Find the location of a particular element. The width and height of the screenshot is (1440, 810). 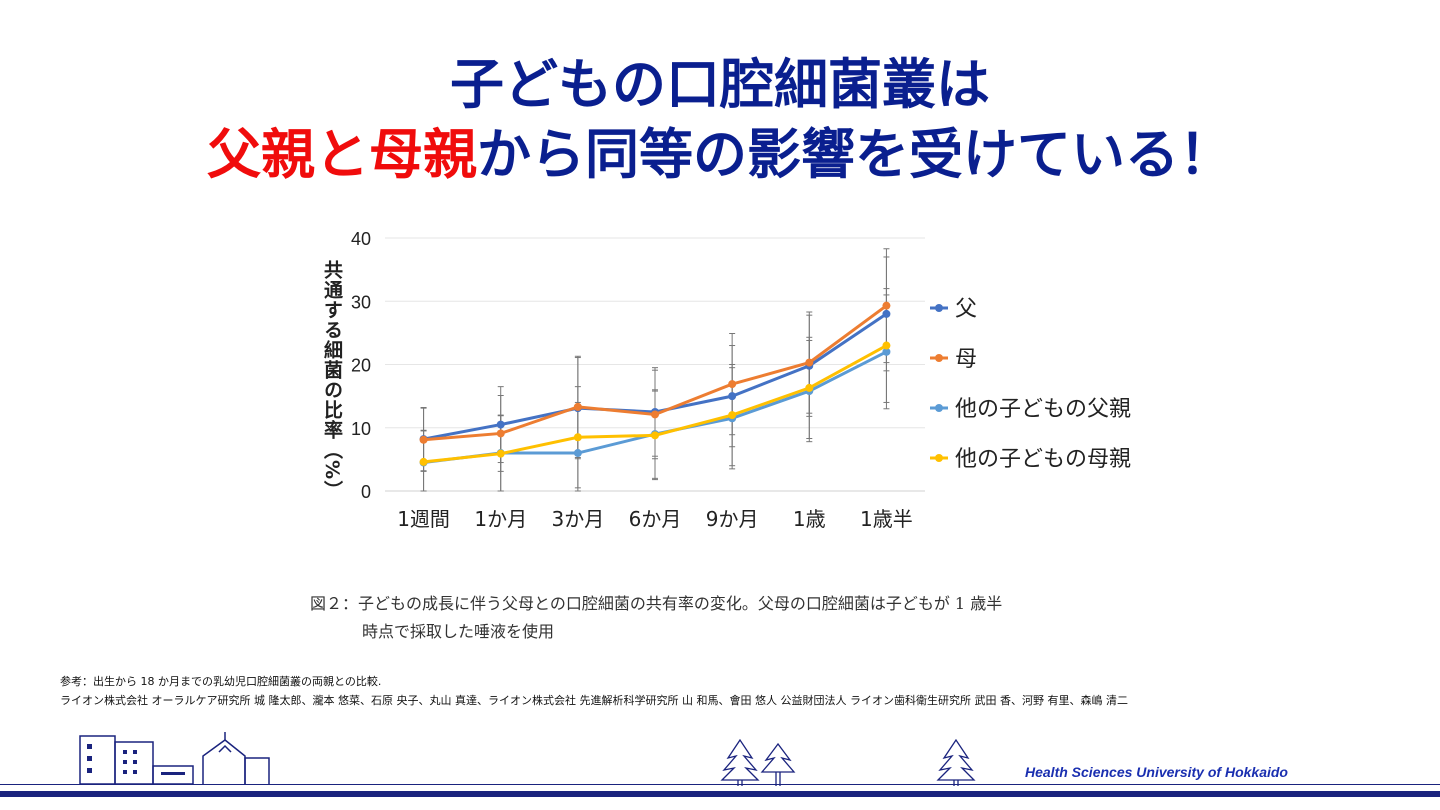

legend-label: 父 is located at coordinates (966, 309).